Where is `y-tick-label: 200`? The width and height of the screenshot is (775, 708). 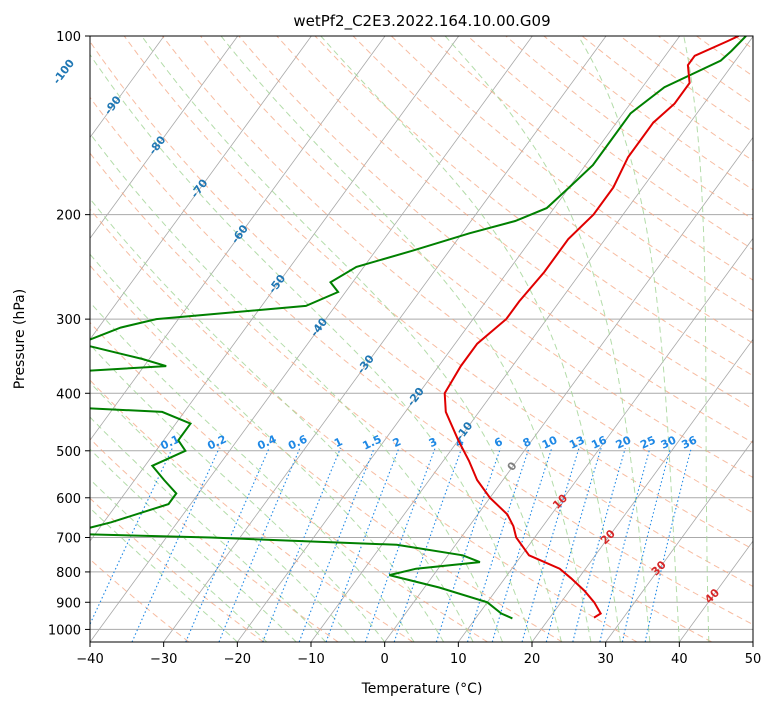
y-tick-label: 200 is located at coordinates (68, 216).